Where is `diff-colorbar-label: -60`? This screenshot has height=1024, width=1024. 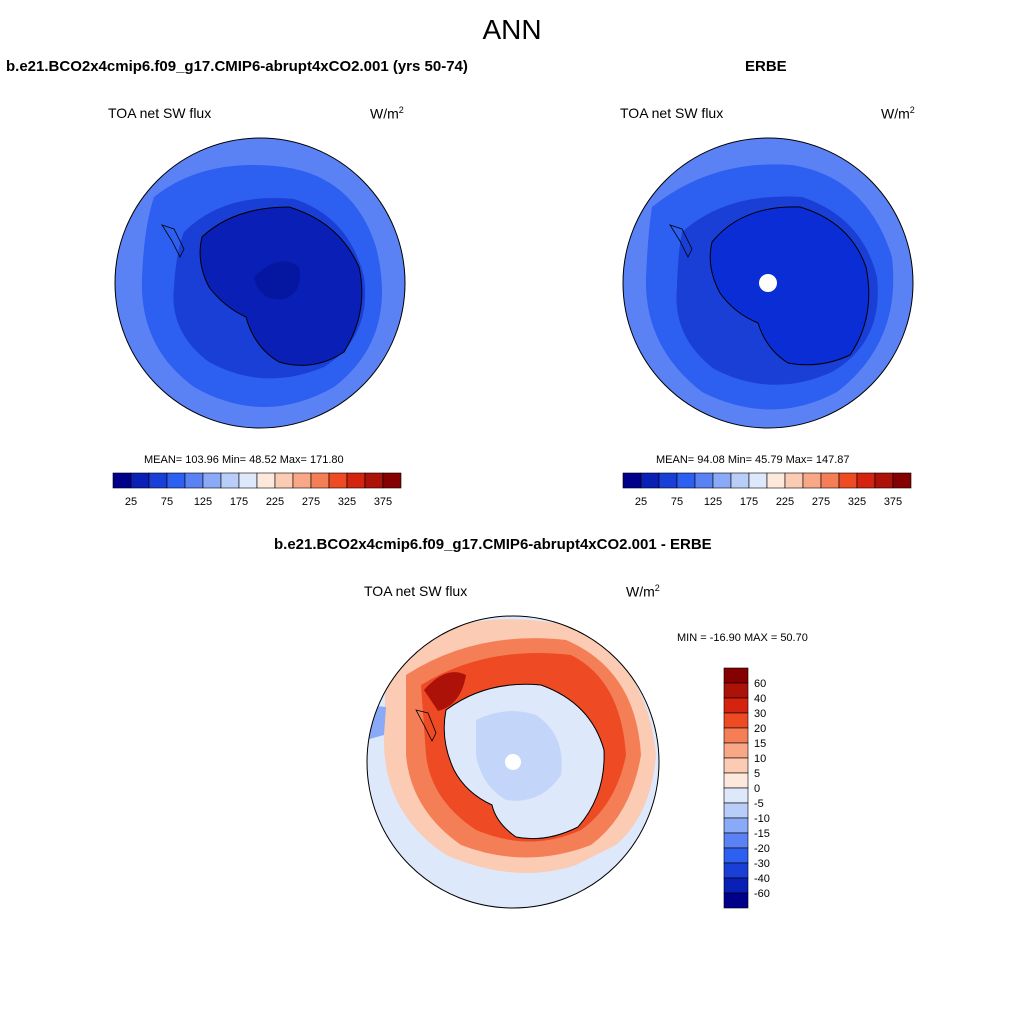 diff-colorbar-label: -60 is located at coordinates (762, 894).